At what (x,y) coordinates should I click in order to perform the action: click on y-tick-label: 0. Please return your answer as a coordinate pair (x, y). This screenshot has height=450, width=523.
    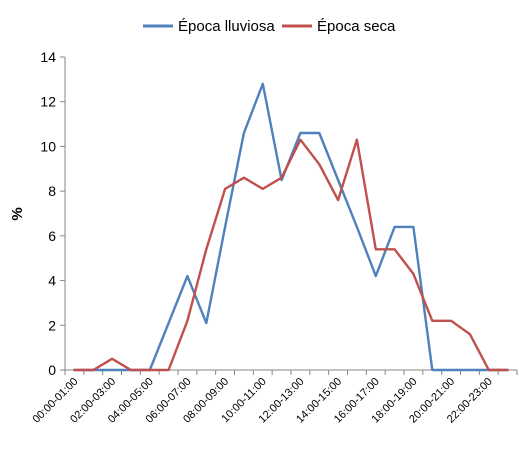
    Looking at the image, I should click on (52, 370).